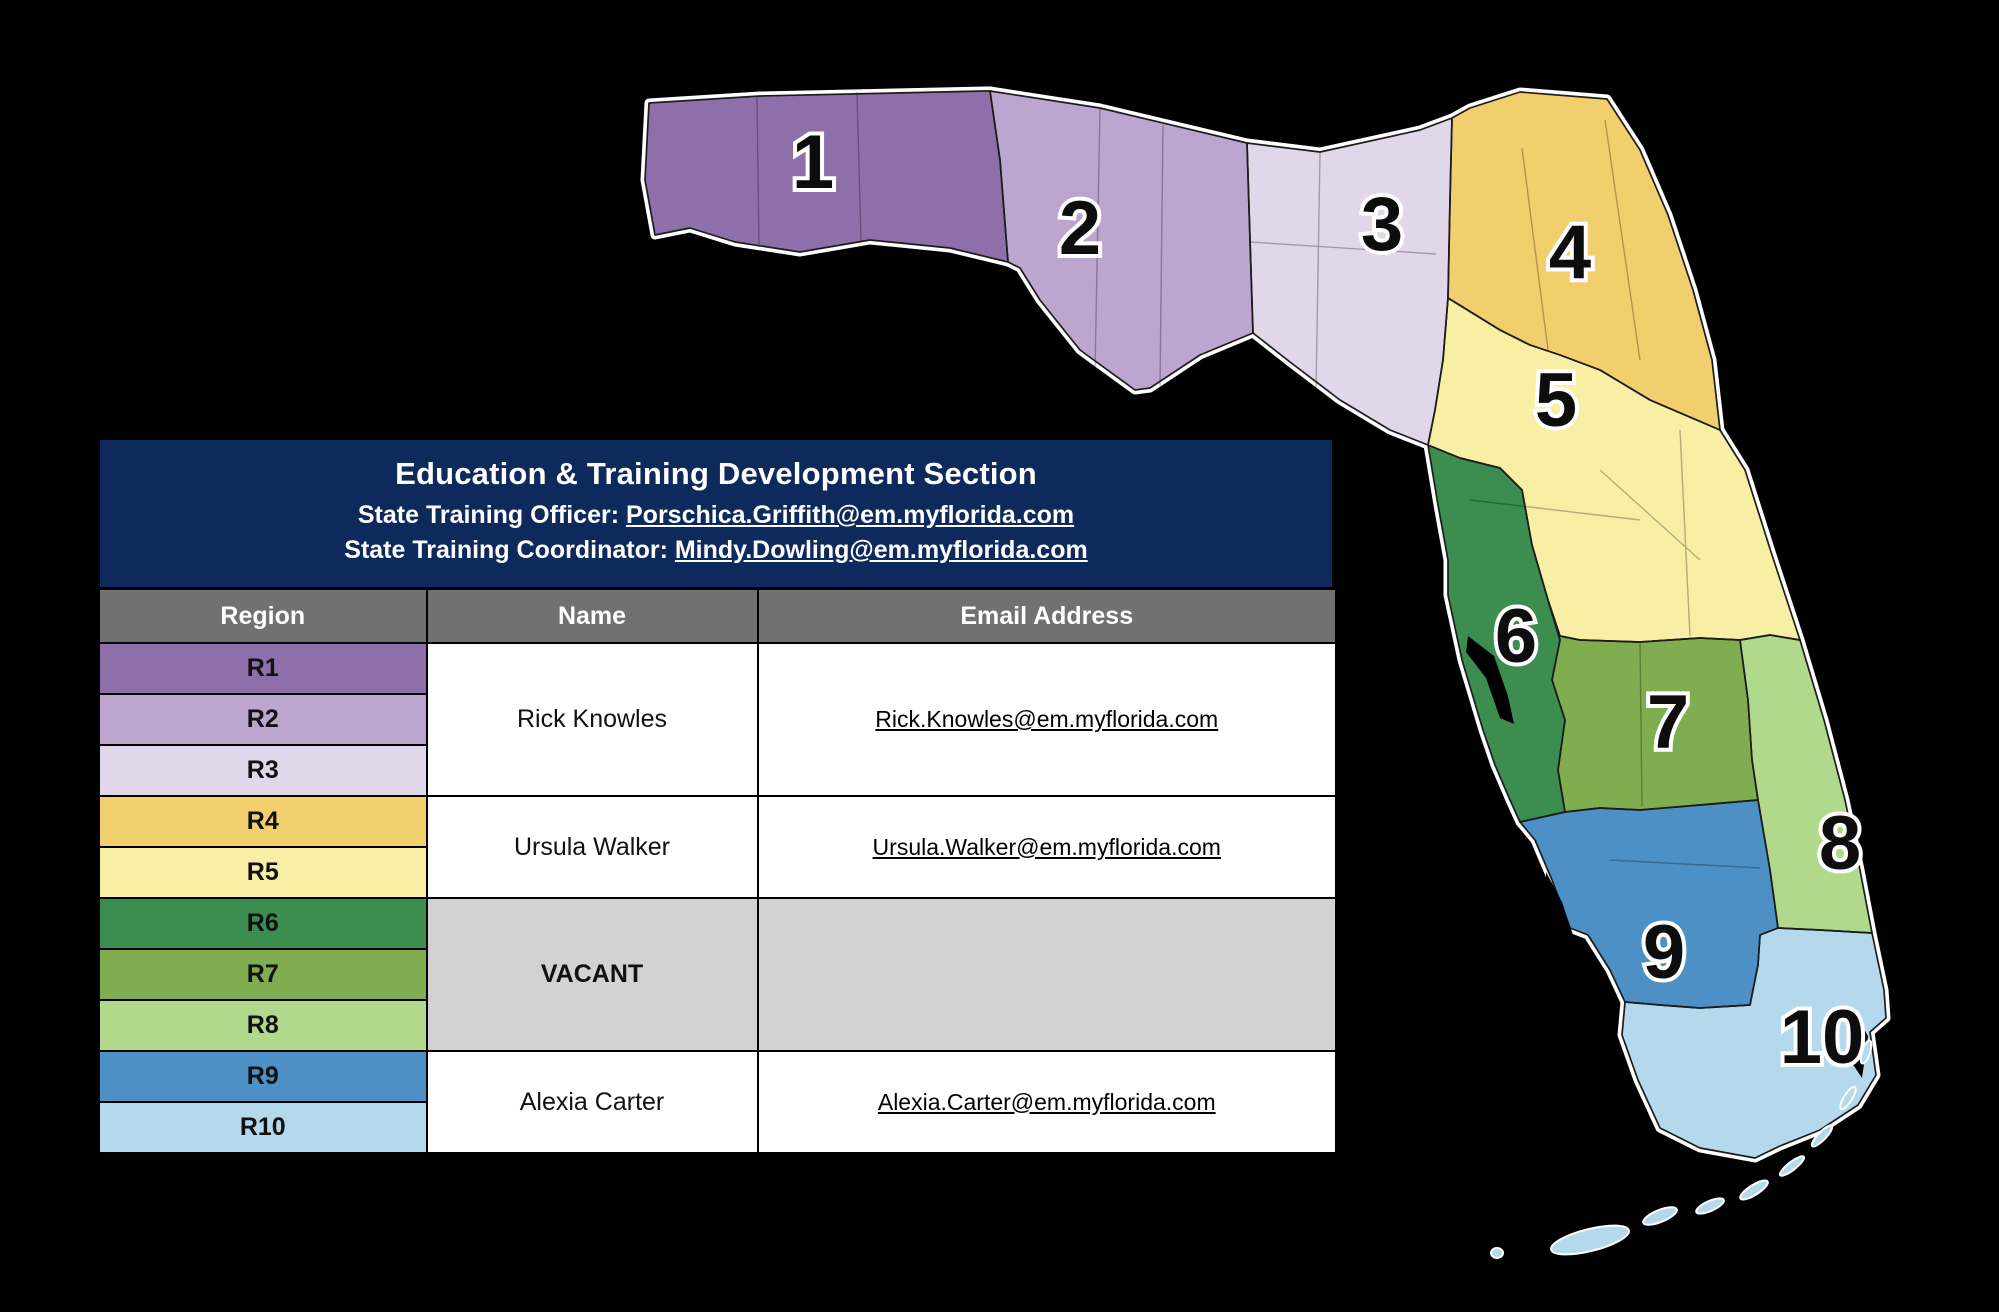  I want to click on region-cell-r3: R3, so click(262, 770).